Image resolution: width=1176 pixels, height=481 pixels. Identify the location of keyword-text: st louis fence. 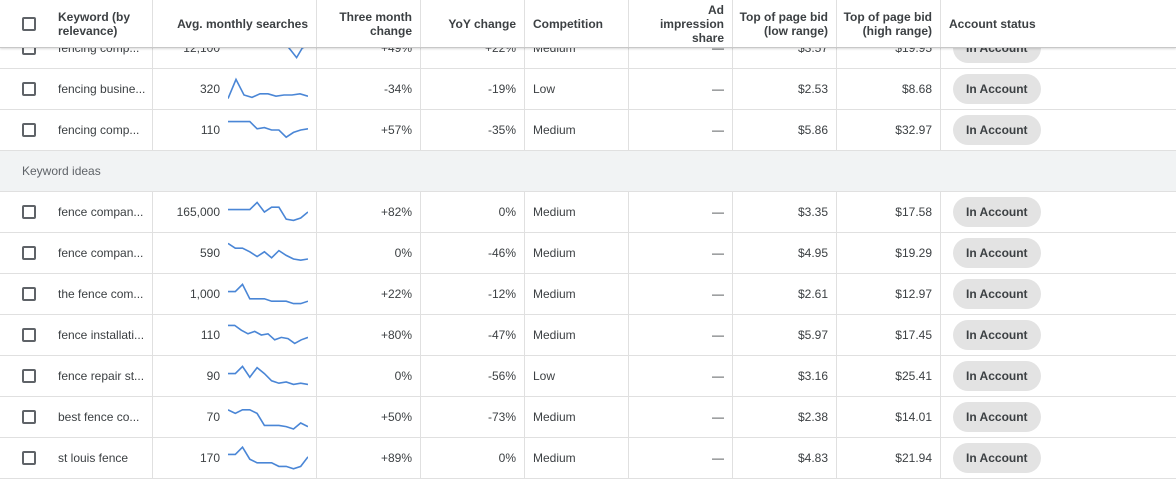
(93, 458).